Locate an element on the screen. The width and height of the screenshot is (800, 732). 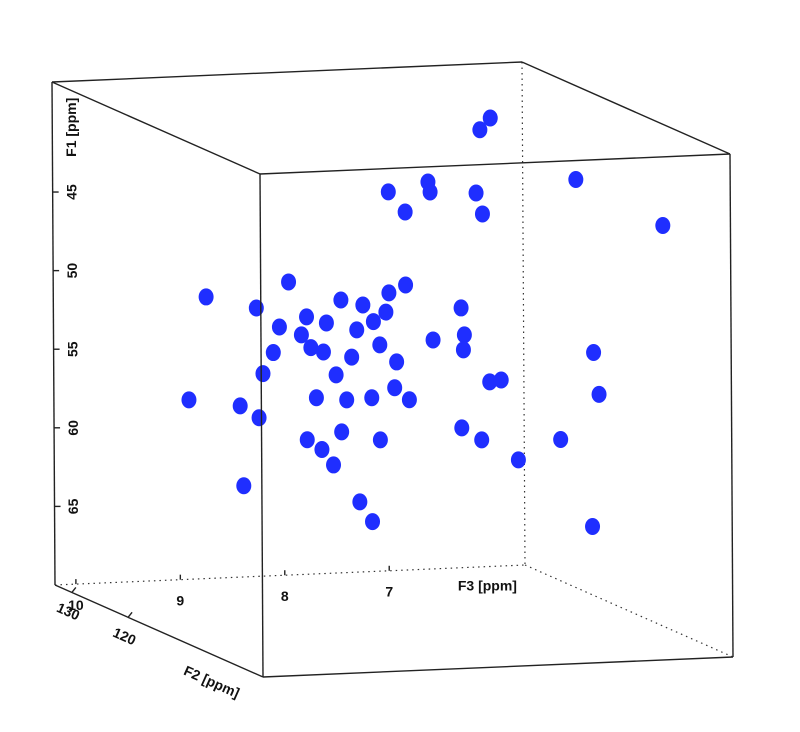
y-tick-label: 45 is located at coordinates (71, 192).